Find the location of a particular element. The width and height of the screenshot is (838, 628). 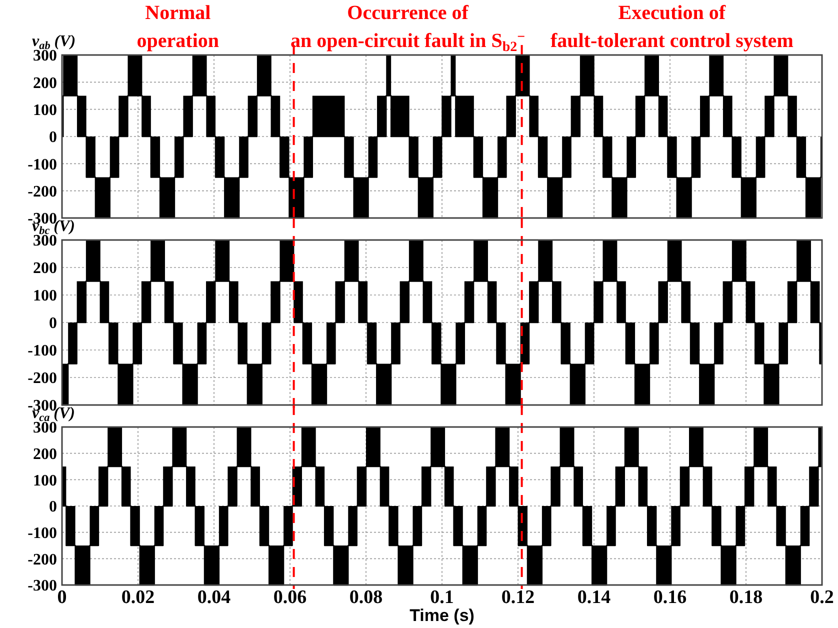

text: Normal operation is located at coordinates (178, 27).